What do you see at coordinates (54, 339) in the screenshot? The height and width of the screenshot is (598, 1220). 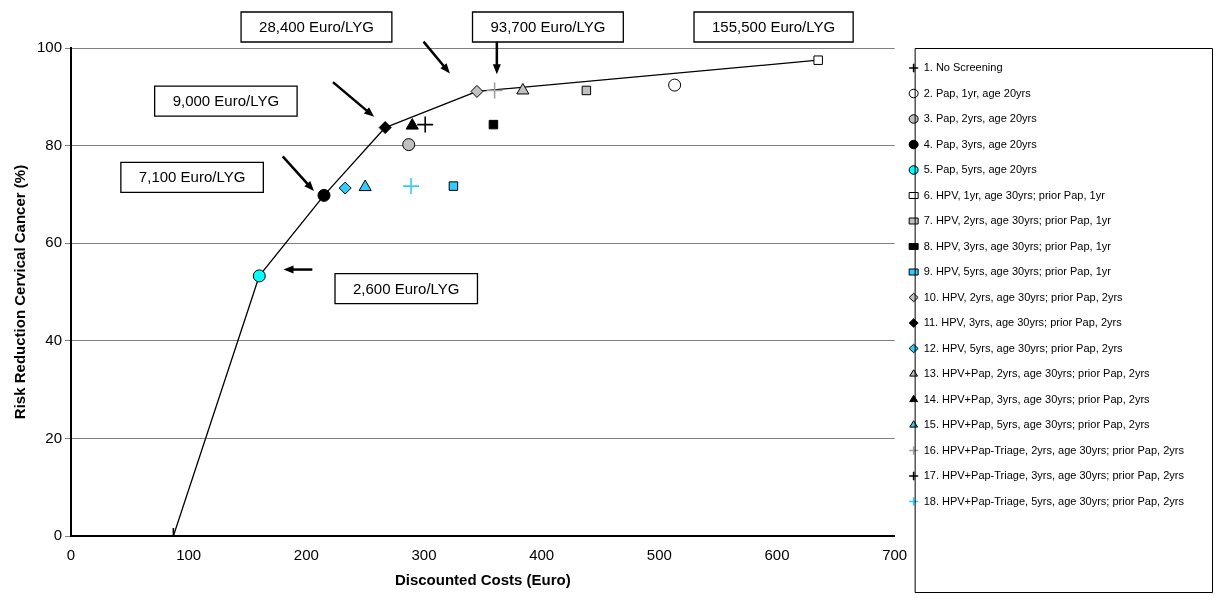 I see `y-tick-label: 40` at bounding box center [54, 339].